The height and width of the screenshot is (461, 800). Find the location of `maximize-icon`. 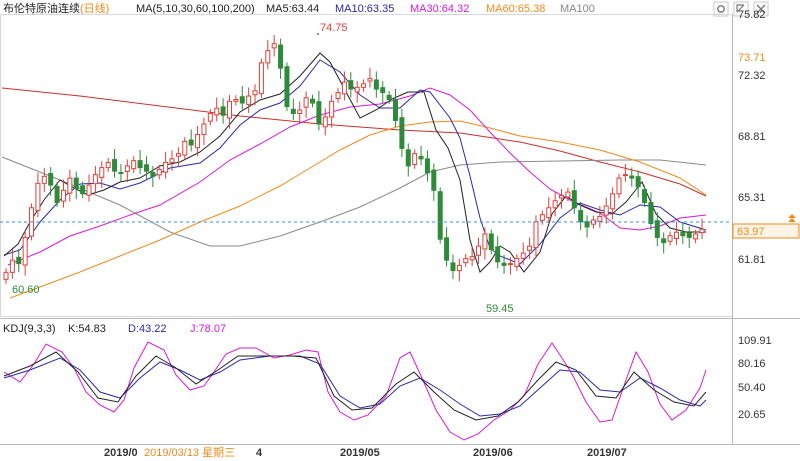

maximize-icon is located at coordinates (741, 9).